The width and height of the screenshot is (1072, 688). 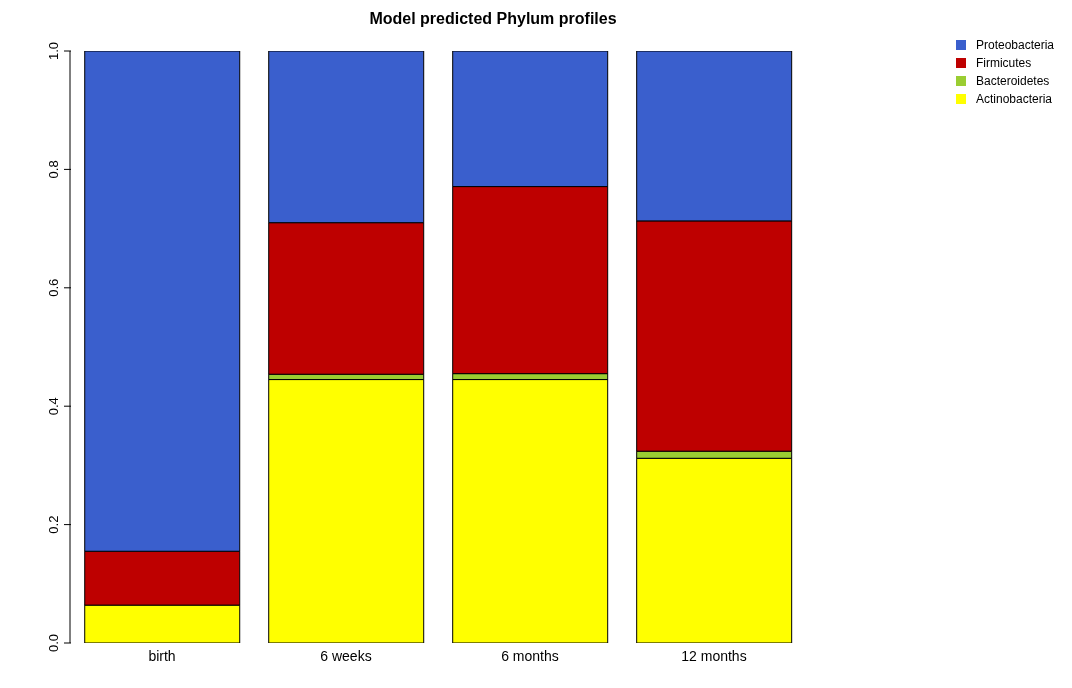 I want to click on x-tick-label: 6 months, so click(x=530, y=655).